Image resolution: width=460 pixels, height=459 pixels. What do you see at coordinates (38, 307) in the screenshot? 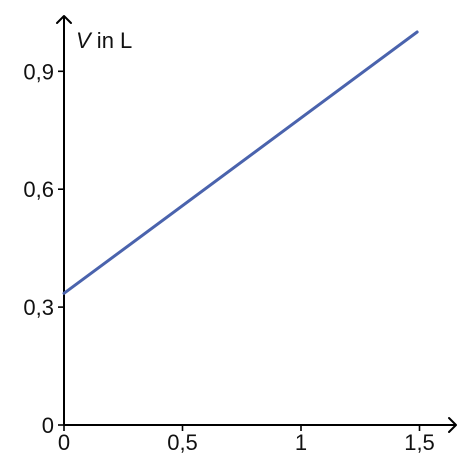
I see `y-tick-label-1: 0,3` at bounding box center [38, 307].